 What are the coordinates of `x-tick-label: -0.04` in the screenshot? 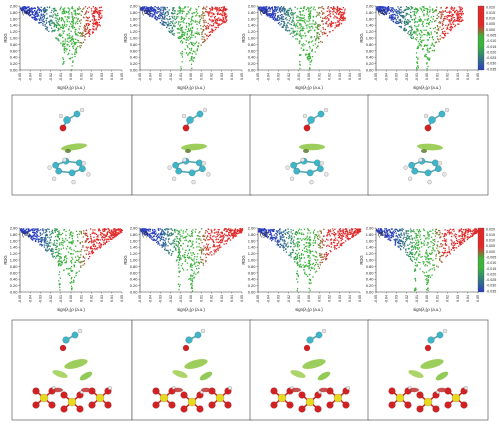 It's located at (30, 299).